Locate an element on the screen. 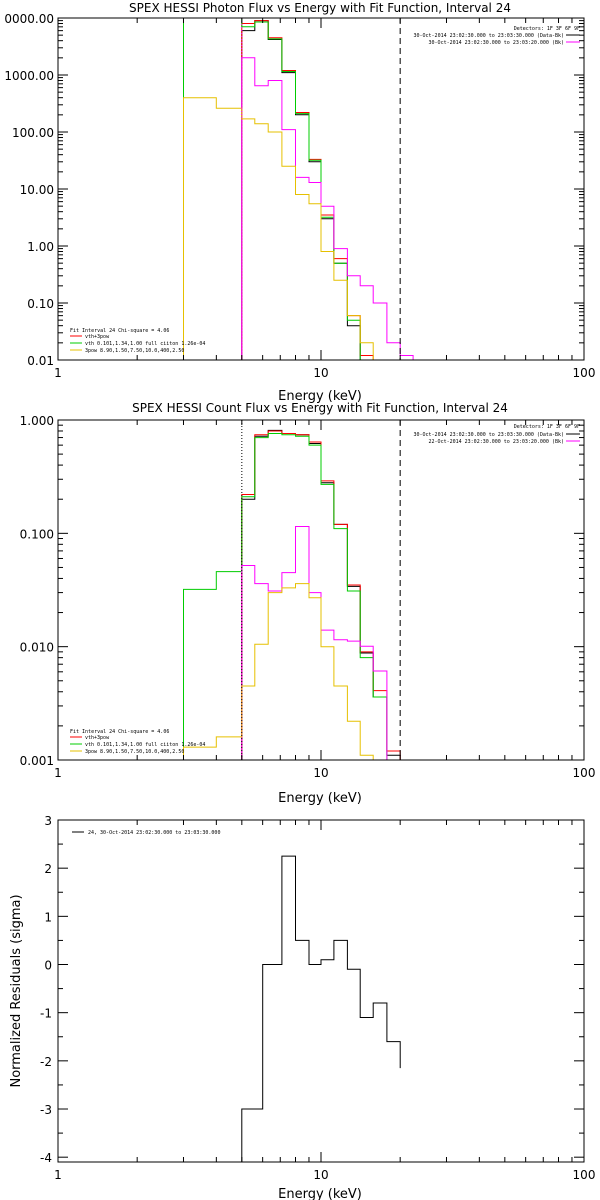 The height and width of the screenshot is (1200, 600). panel-3-xlabel: Energy (keV) is located at coordinates (320, 1193).